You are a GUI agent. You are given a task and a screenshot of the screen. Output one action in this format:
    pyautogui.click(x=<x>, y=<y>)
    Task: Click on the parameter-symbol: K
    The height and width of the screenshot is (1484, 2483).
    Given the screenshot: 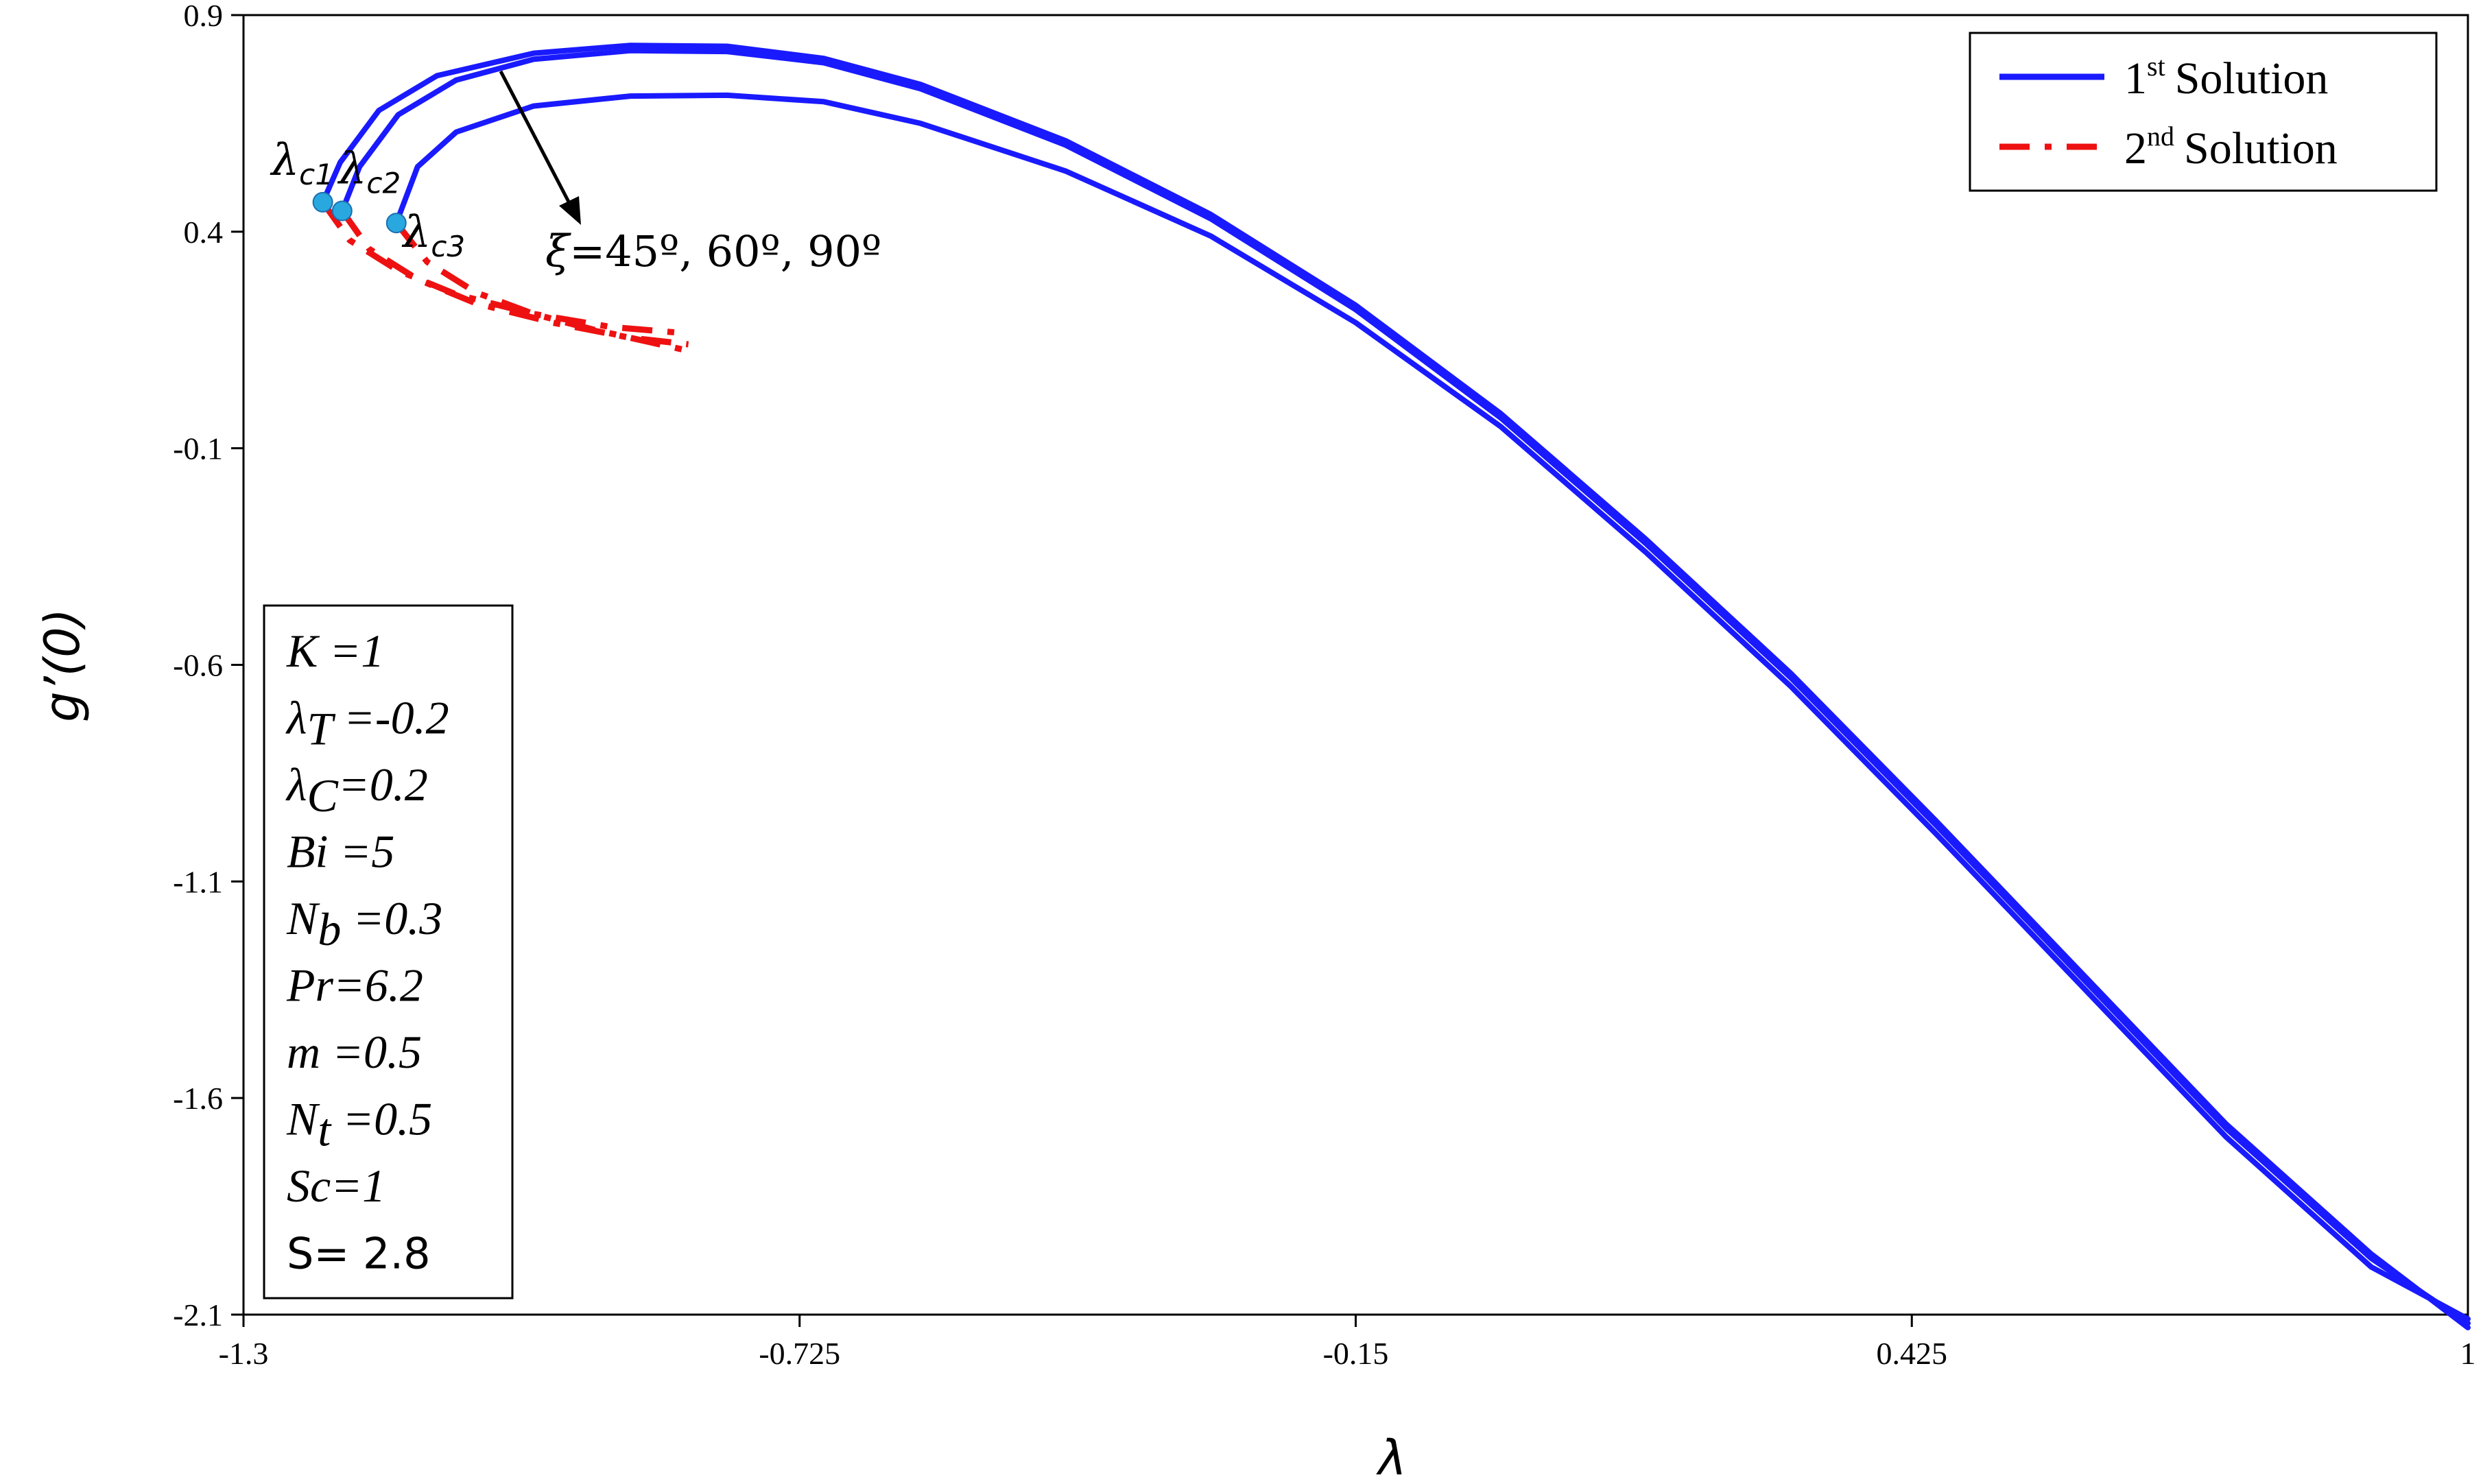 What is the action you would take?
    pyautogui.click(x=303, y=651)
    